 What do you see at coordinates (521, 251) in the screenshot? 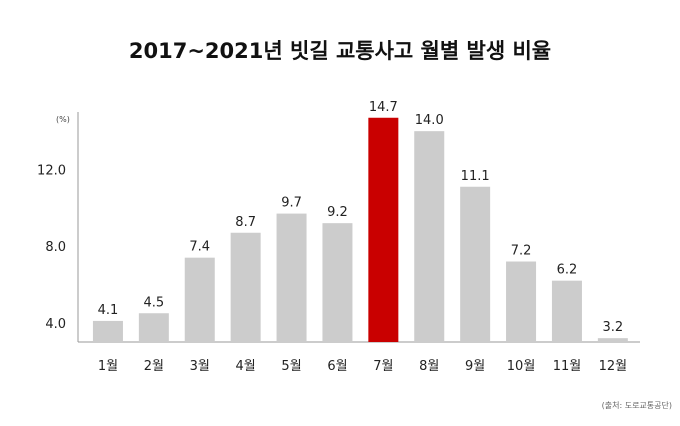
I see `data-label: 7.2` at bounding box center [521, 251].